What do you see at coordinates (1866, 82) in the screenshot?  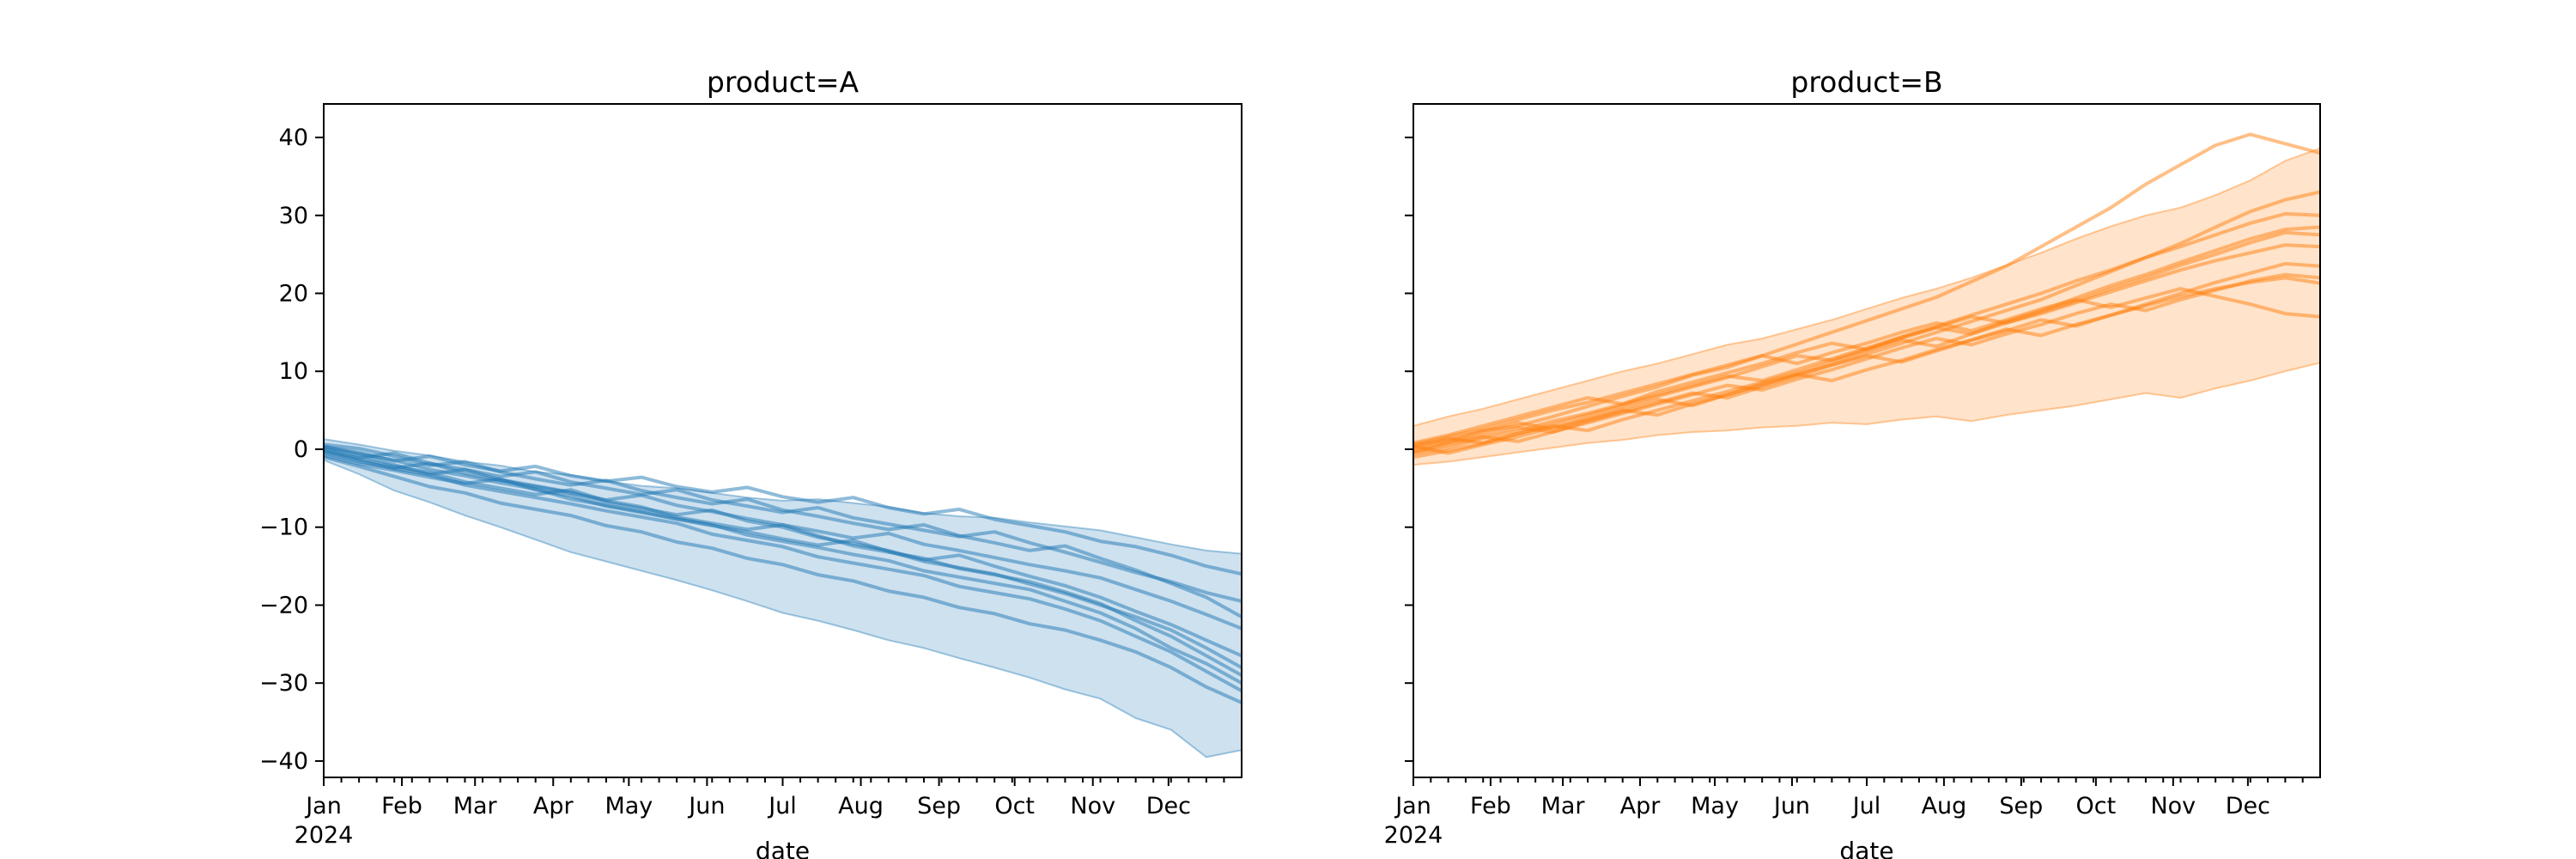 I see `panel-title: product=B` at bounding box center [1866, 82].